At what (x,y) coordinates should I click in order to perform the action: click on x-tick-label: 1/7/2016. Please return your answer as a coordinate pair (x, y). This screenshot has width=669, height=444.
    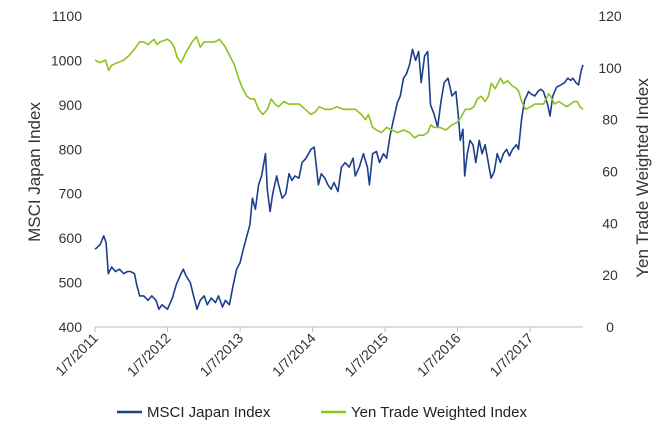
    Looking at the image, I should click on (439, 355).